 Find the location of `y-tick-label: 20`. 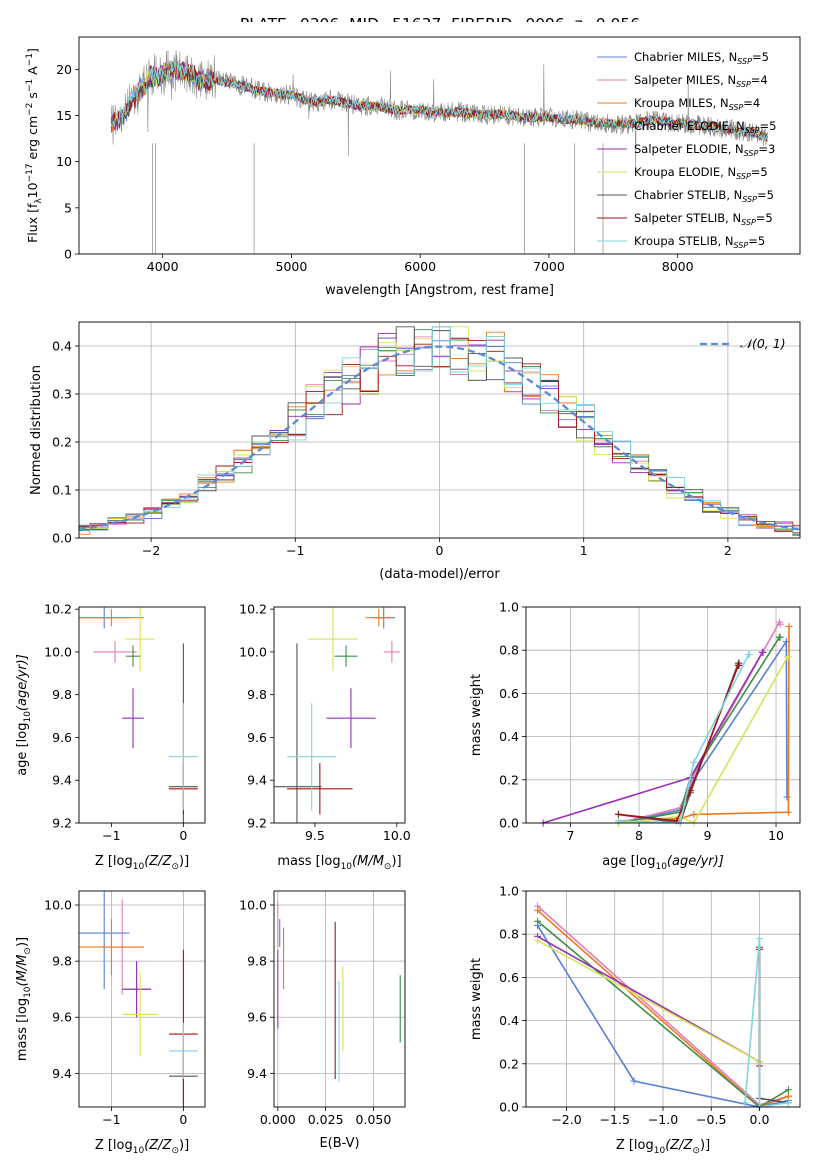

y-tick-label: 20 is located at coordinates (64, 69).